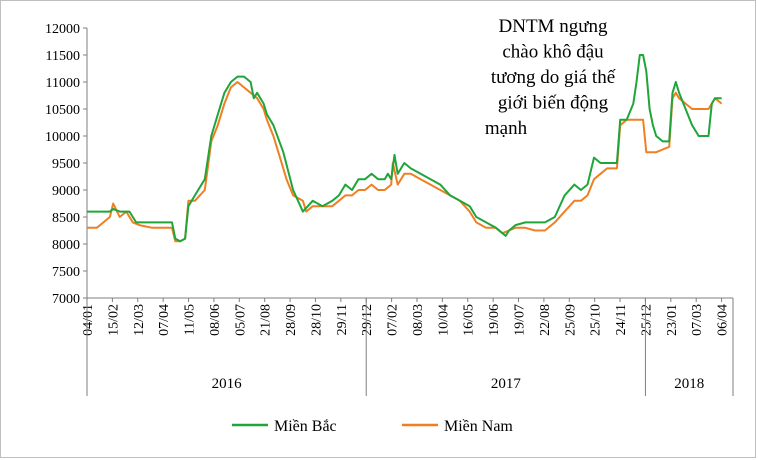 The height and width of the screenshot is (460, 758). I want to click on y-tick-label: 7500, so click(66, 272).